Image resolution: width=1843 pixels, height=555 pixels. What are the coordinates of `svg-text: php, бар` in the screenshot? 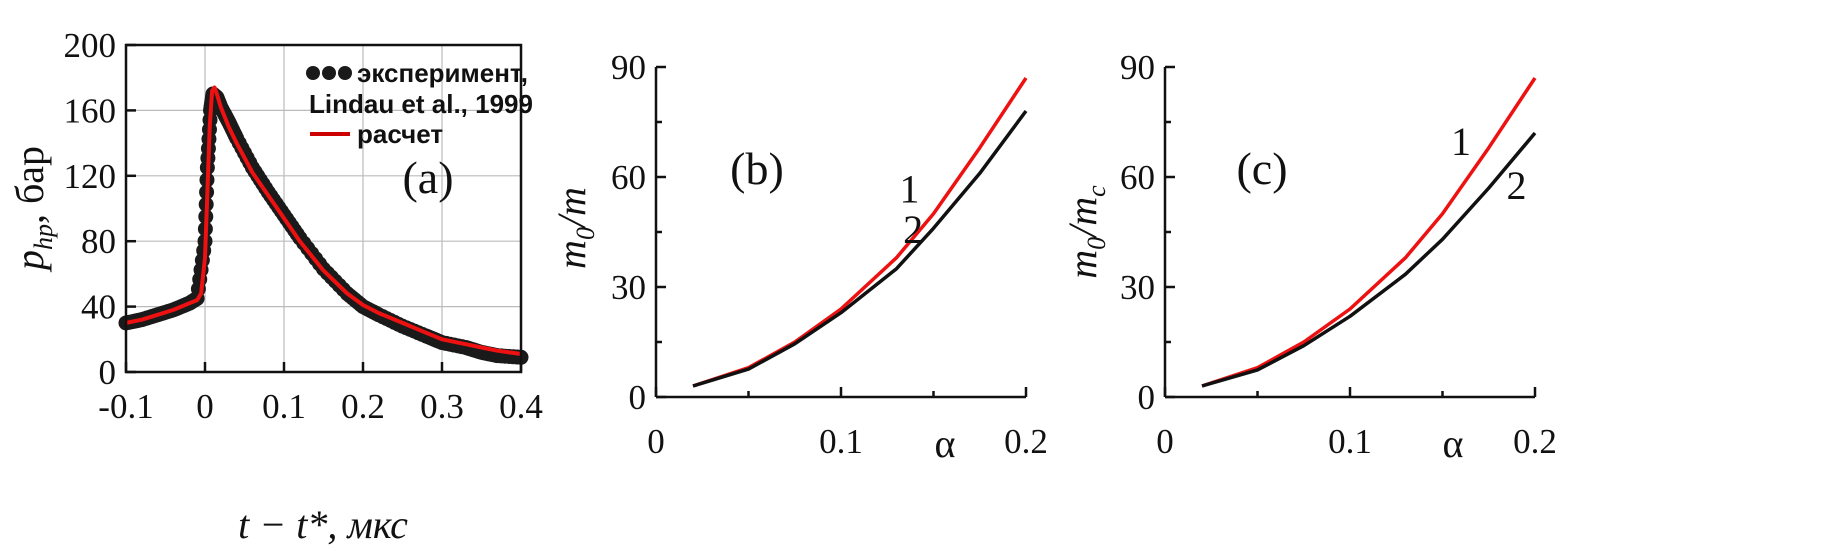 It's located at (32, 209).